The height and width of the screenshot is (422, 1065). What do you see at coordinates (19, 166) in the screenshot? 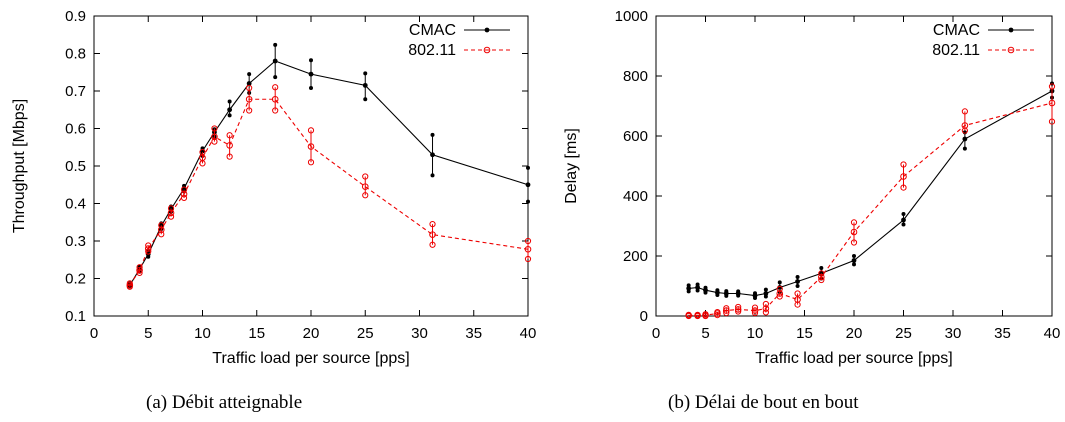
I see `y-axis-label: Throughput [Mbps]` at bounding box center [19, 166].